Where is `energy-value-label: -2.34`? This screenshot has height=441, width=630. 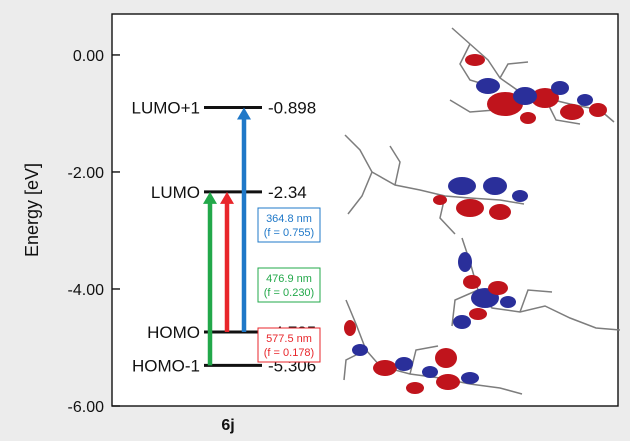 energy-value-label: -2.34 is located at coordinates (287, 192).